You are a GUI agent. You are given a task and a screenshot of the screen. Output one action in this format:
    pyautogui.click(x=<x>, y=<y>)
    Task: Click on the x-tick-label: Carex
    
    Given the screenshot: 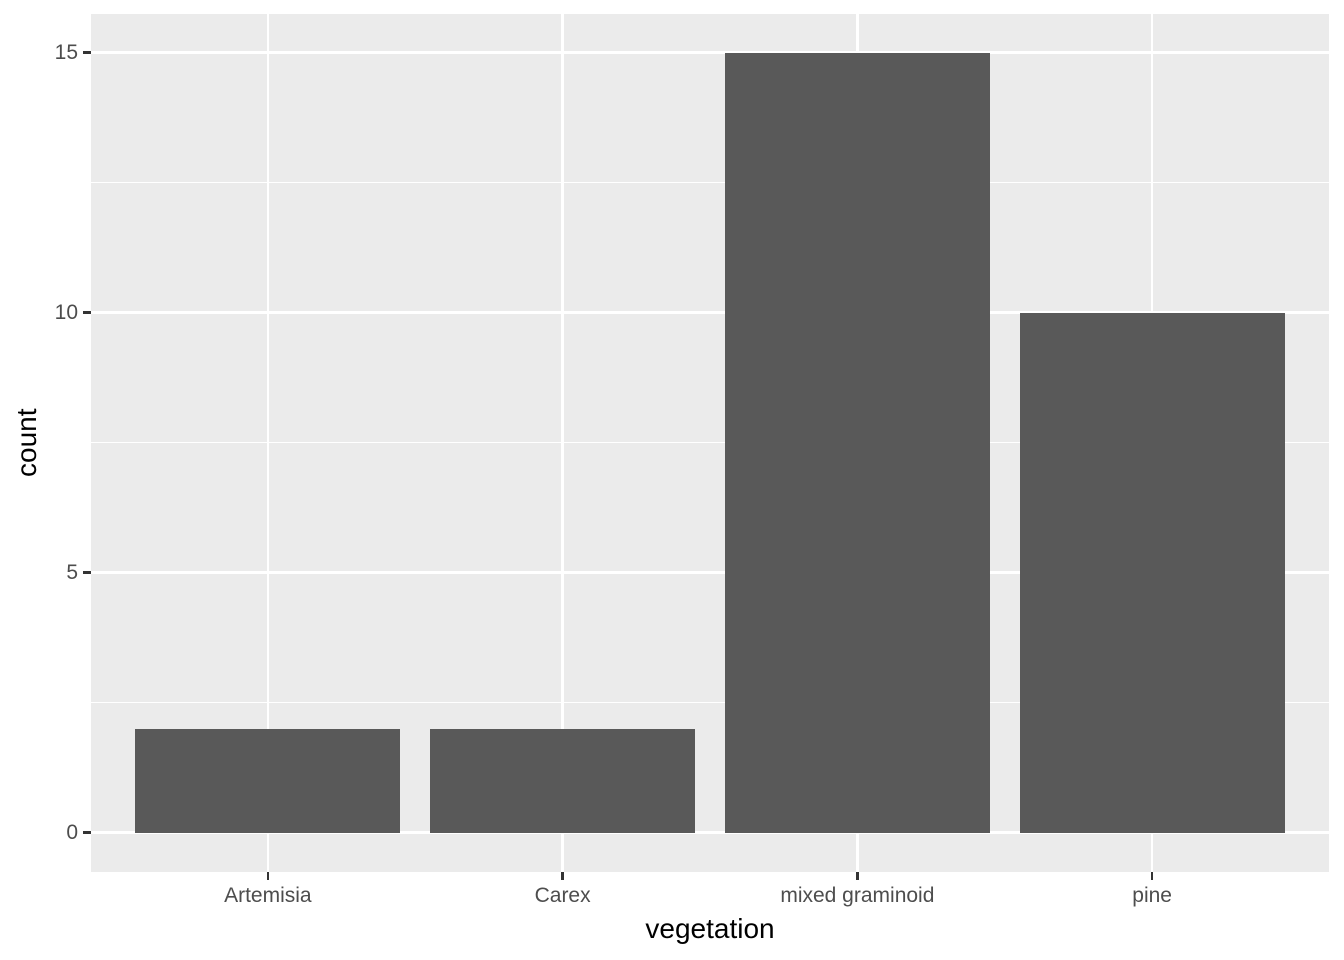 What is the action you would take?
    pyautogui.click(x=562, y=895)
    